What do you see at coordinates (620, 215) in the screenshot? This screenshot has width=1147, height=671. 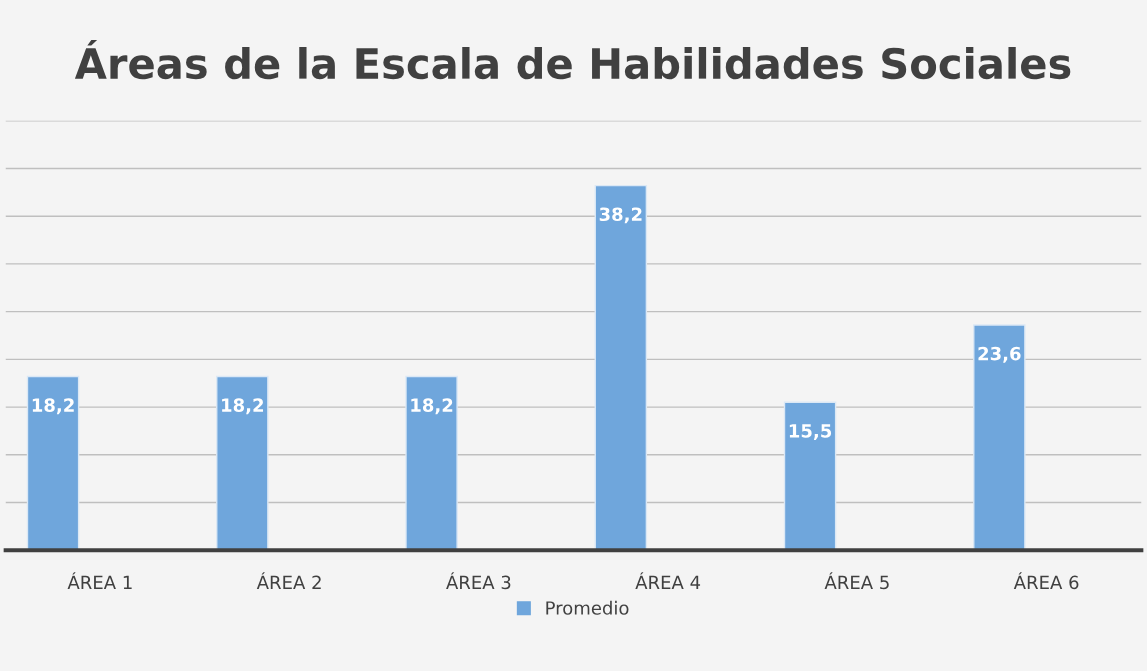 I see `data-label: 38,2` at bounding box center [620, 215].